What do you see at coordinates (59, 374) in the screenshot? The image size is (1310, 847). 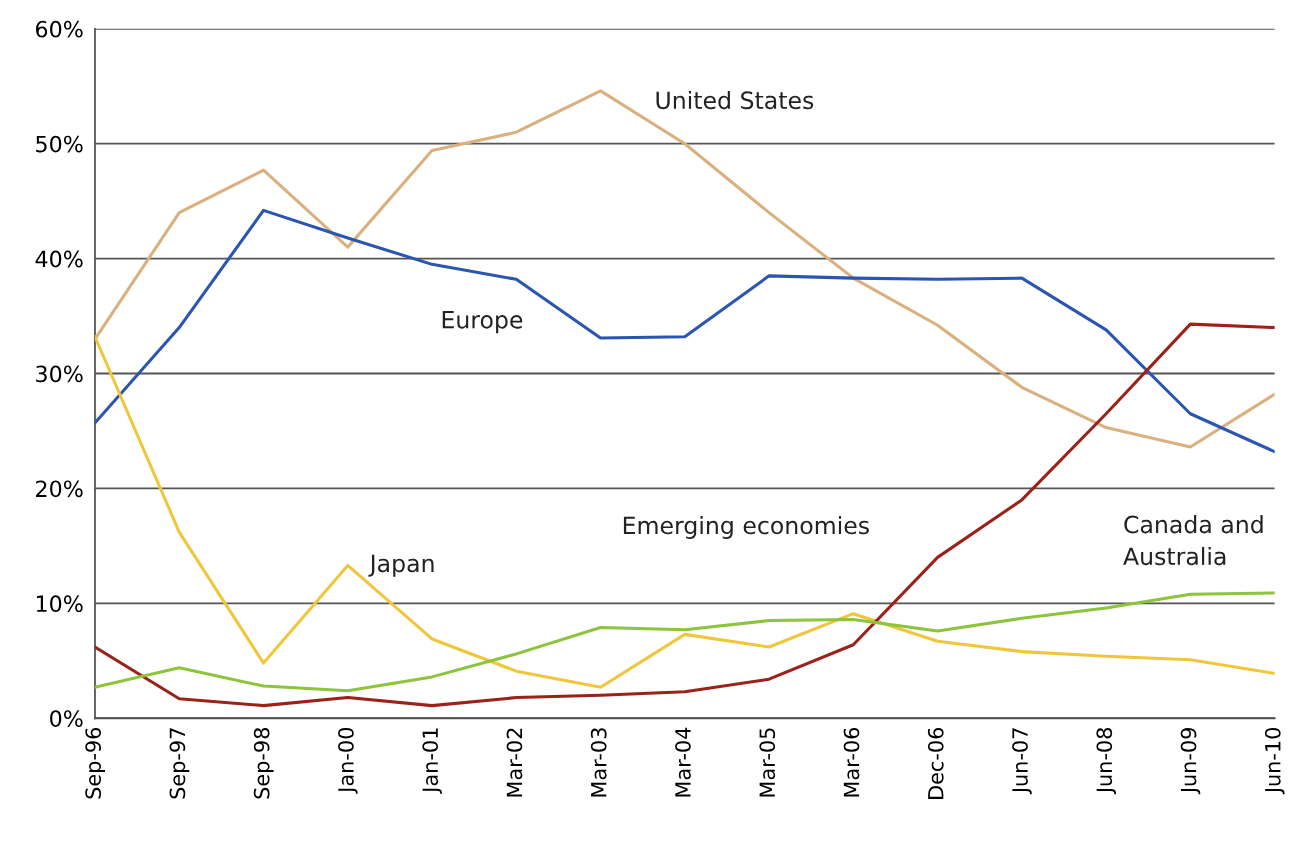 I see `y-tick-label: 30%` at bounding box center [59, 374].